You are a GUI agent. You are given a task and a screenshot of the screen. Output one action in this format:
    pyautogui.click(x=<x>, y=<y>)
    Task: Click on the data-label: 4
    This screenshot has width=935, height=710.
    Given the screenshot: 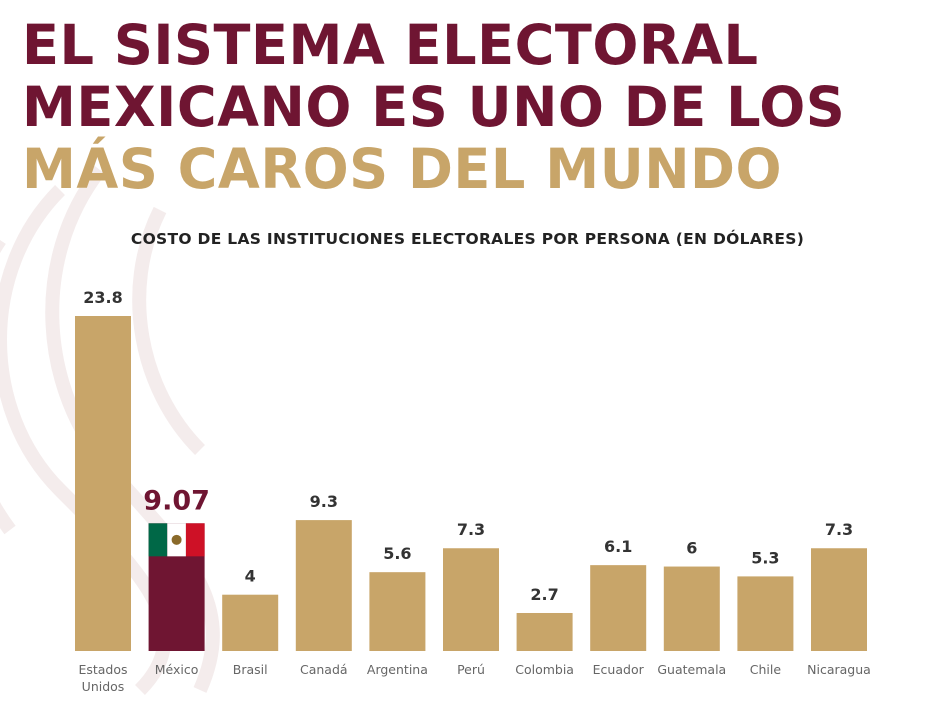 What is the action you would take?
    pyautogui.click(x=250, y=576)
    